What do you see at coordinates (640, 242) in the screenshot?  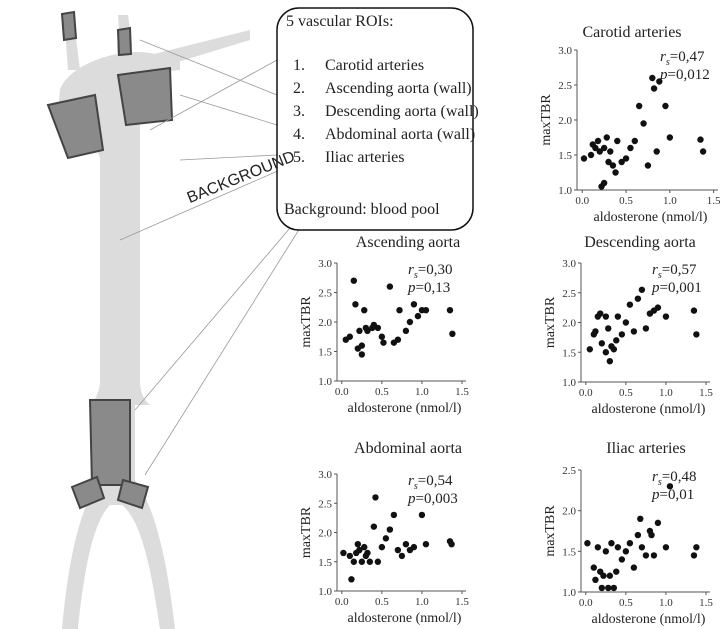 I see `chart-title: Descending aorta` at bounding box center [640, 242].